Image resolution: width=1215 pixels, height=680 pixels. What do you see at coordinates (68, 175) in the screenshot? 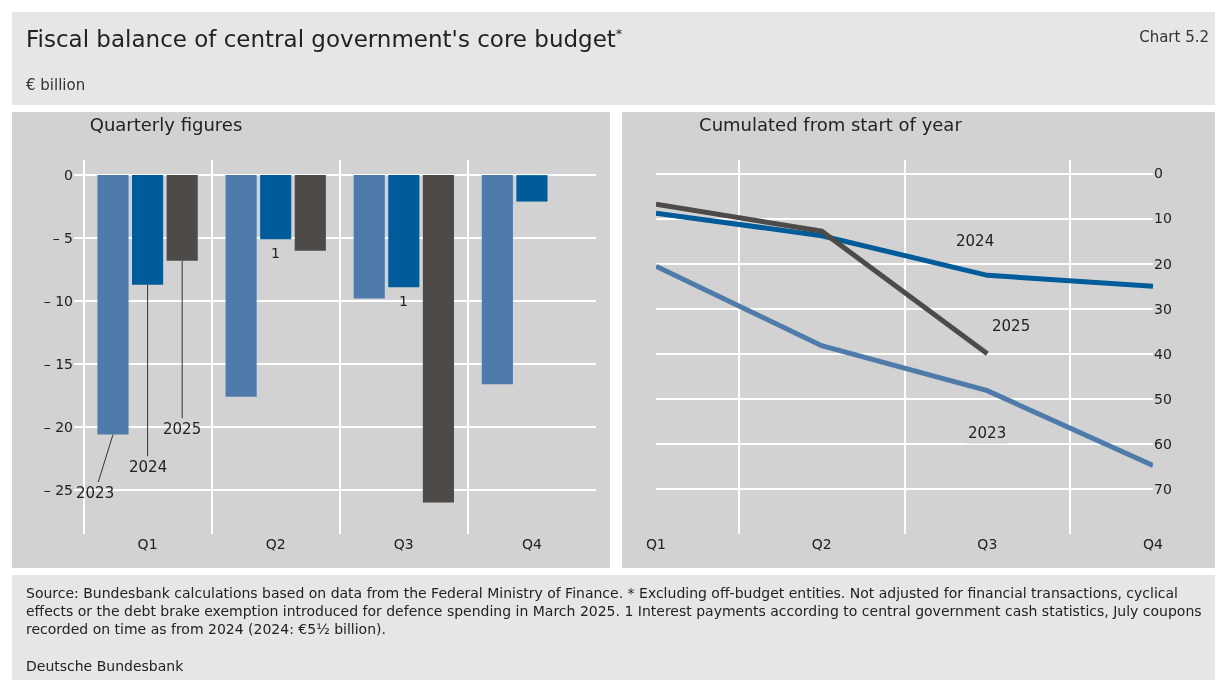
I see `y-tick-label: 0` at bounding box center [68, 175].